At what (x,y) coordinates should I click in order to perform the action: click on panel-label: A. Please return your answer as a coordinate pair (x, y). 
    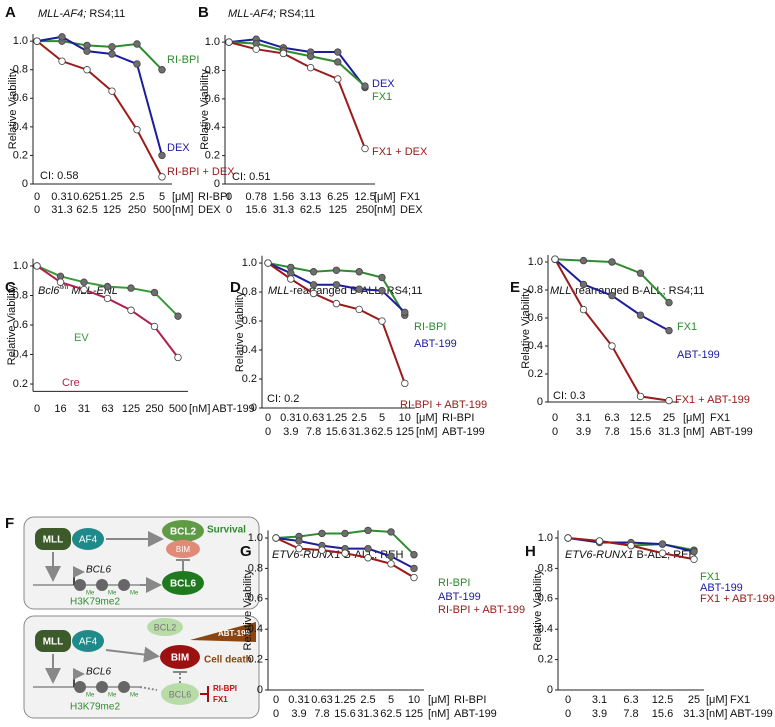
    Looking at the image, I should click on (10, 12).